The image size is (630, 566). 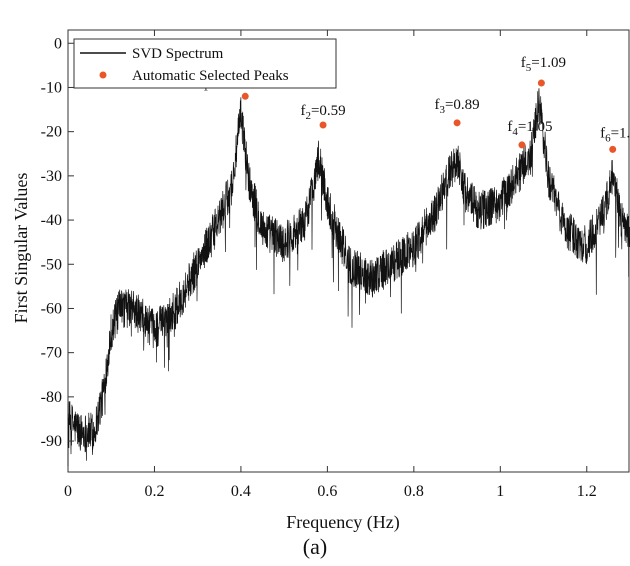 What do you see at coordinates (615, 134) in the screenshot?
I see `peak-label-f6: f6=1.26` at bounding box center [615, 134].